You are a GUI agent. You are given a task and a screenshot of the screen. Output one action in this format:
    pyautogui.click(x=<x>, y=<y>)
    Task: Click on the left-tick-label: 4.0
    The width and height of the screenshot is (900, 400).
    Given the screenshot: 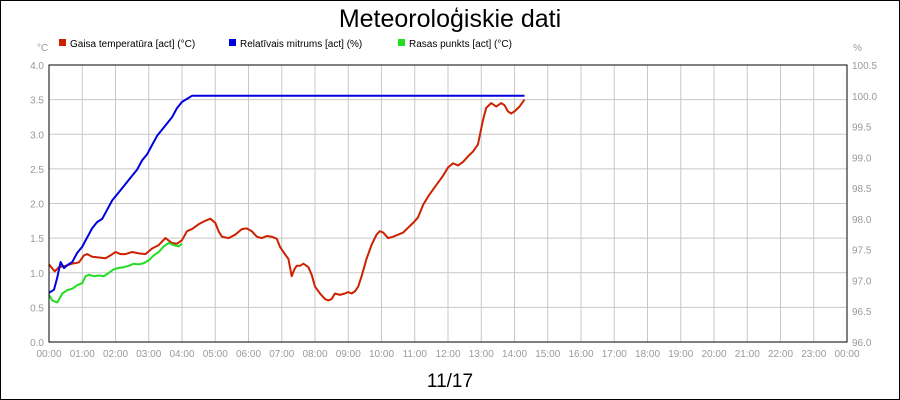 What is the action you would take?
    pyautogui.click(x=37, y=66)
    